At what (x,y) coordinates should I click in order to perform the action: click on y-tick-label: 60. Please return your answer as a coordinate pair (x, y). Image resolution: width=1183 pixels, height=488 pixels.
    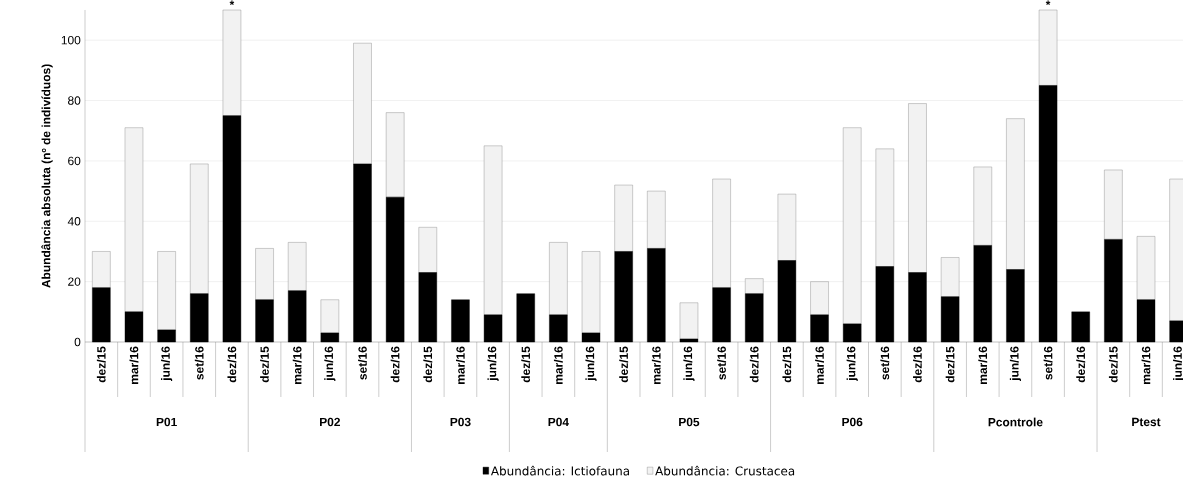
    Looking at the image, I should click on (74, 161).